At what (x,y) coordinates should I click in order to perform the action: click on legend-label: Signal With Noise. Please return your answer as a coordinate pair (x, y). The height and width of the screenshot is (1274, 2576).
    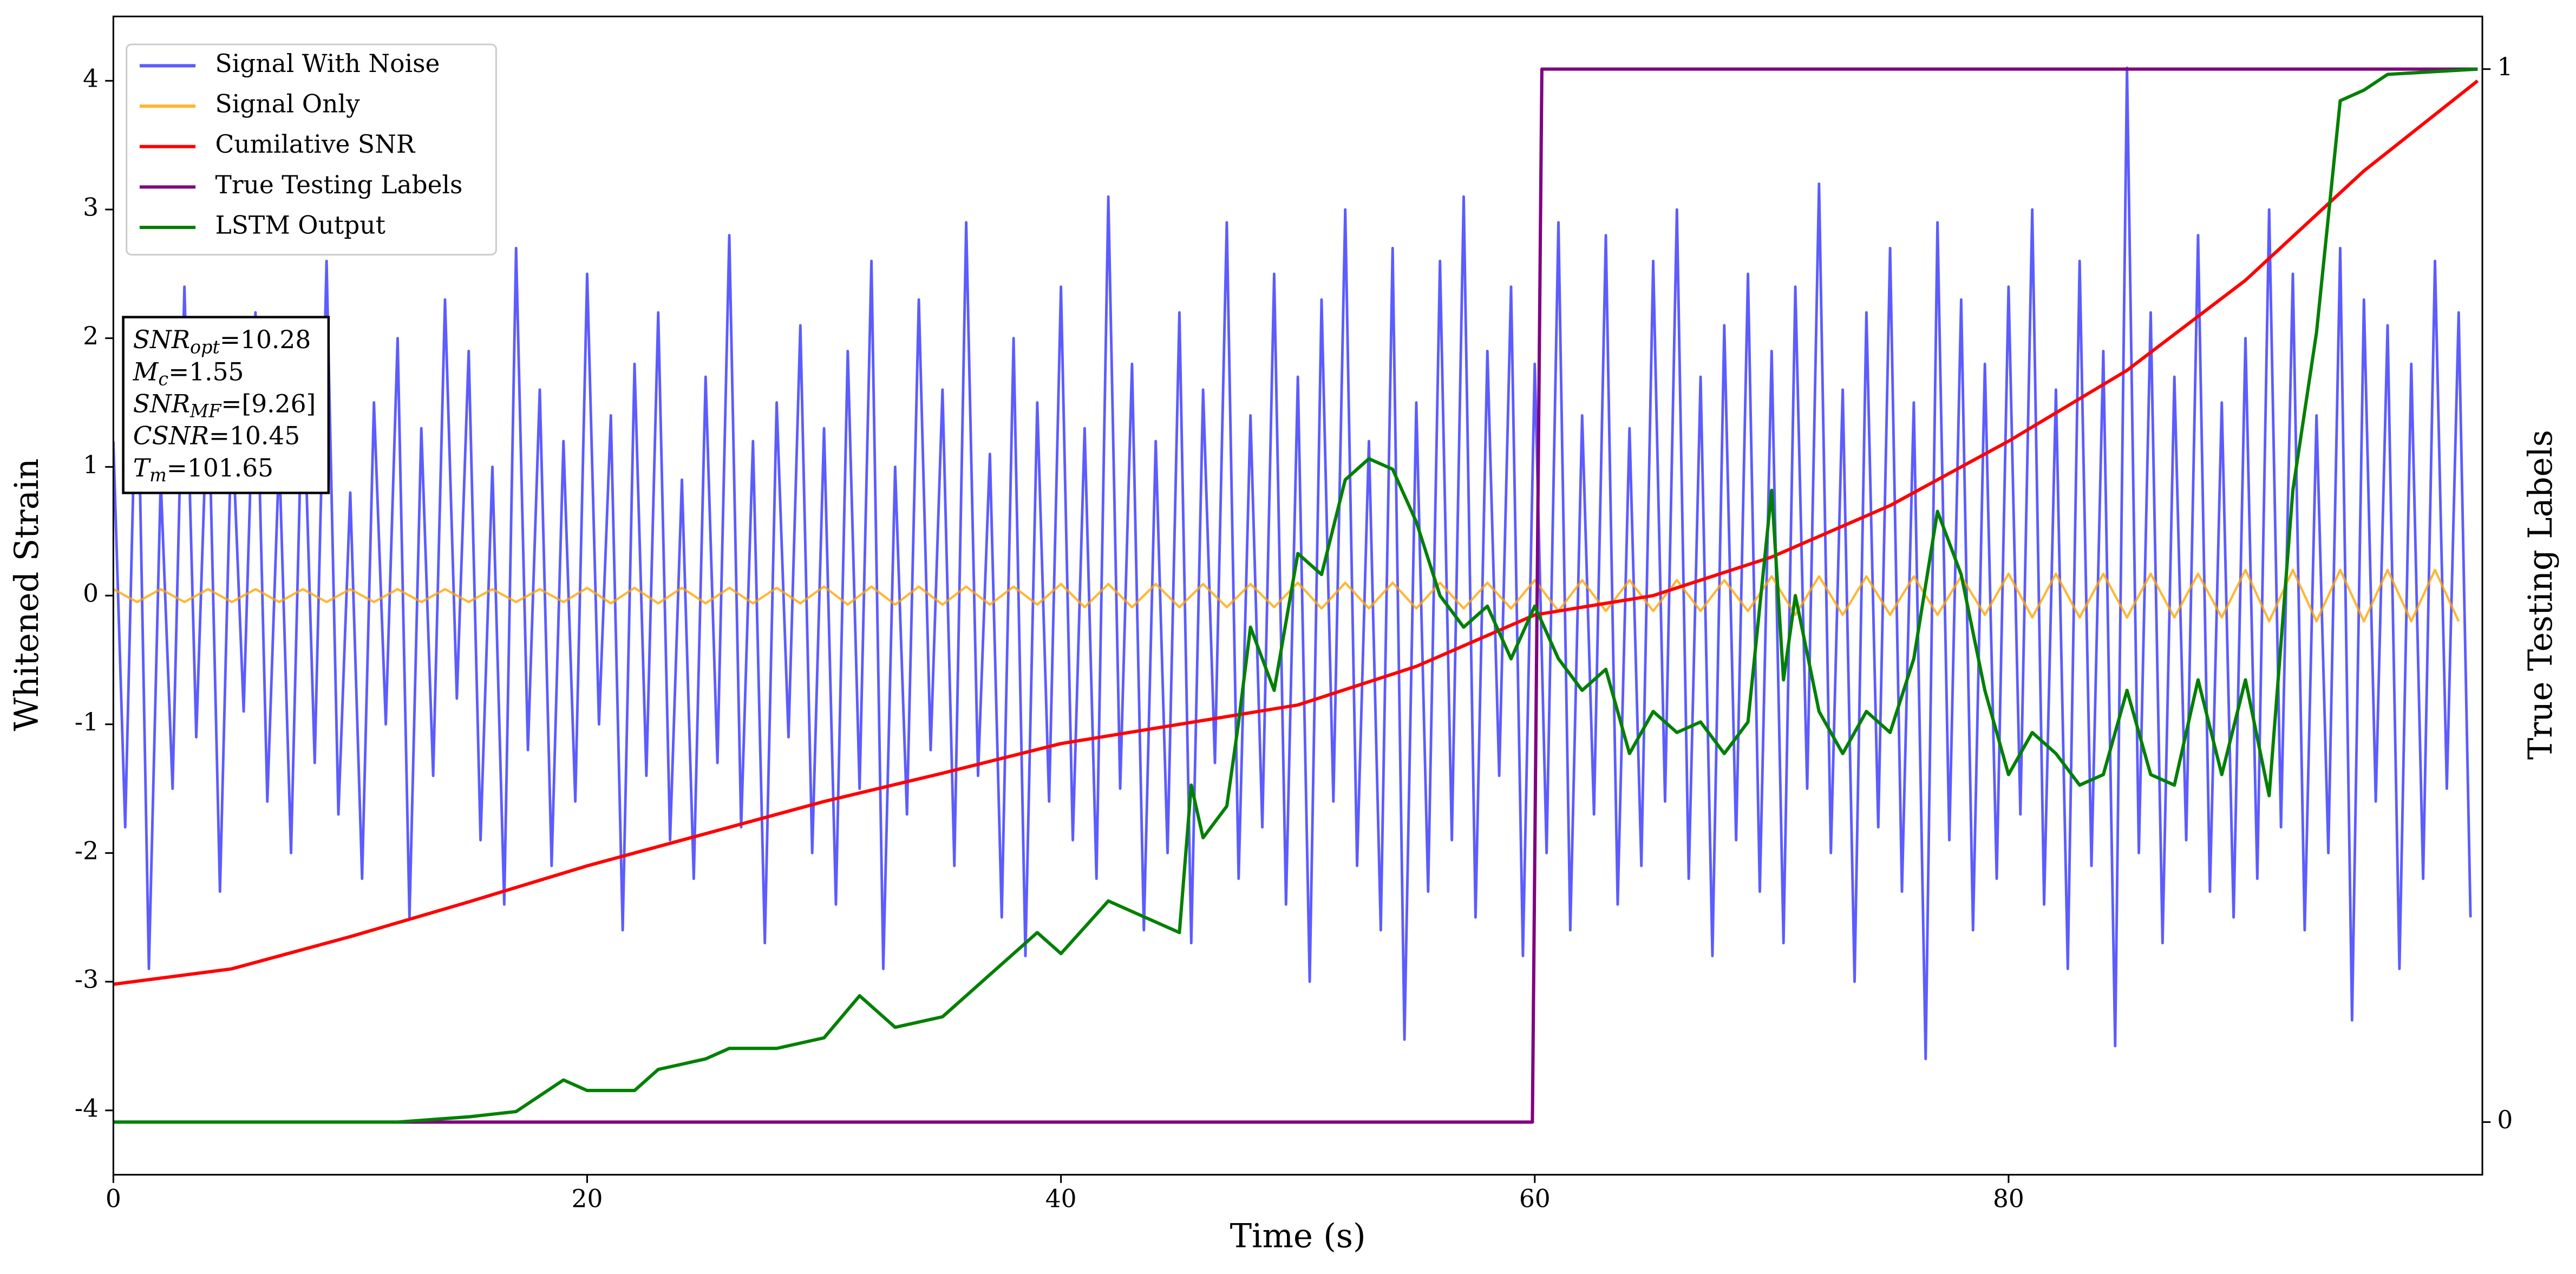
    Looking at the image, I should click on (328, 63).